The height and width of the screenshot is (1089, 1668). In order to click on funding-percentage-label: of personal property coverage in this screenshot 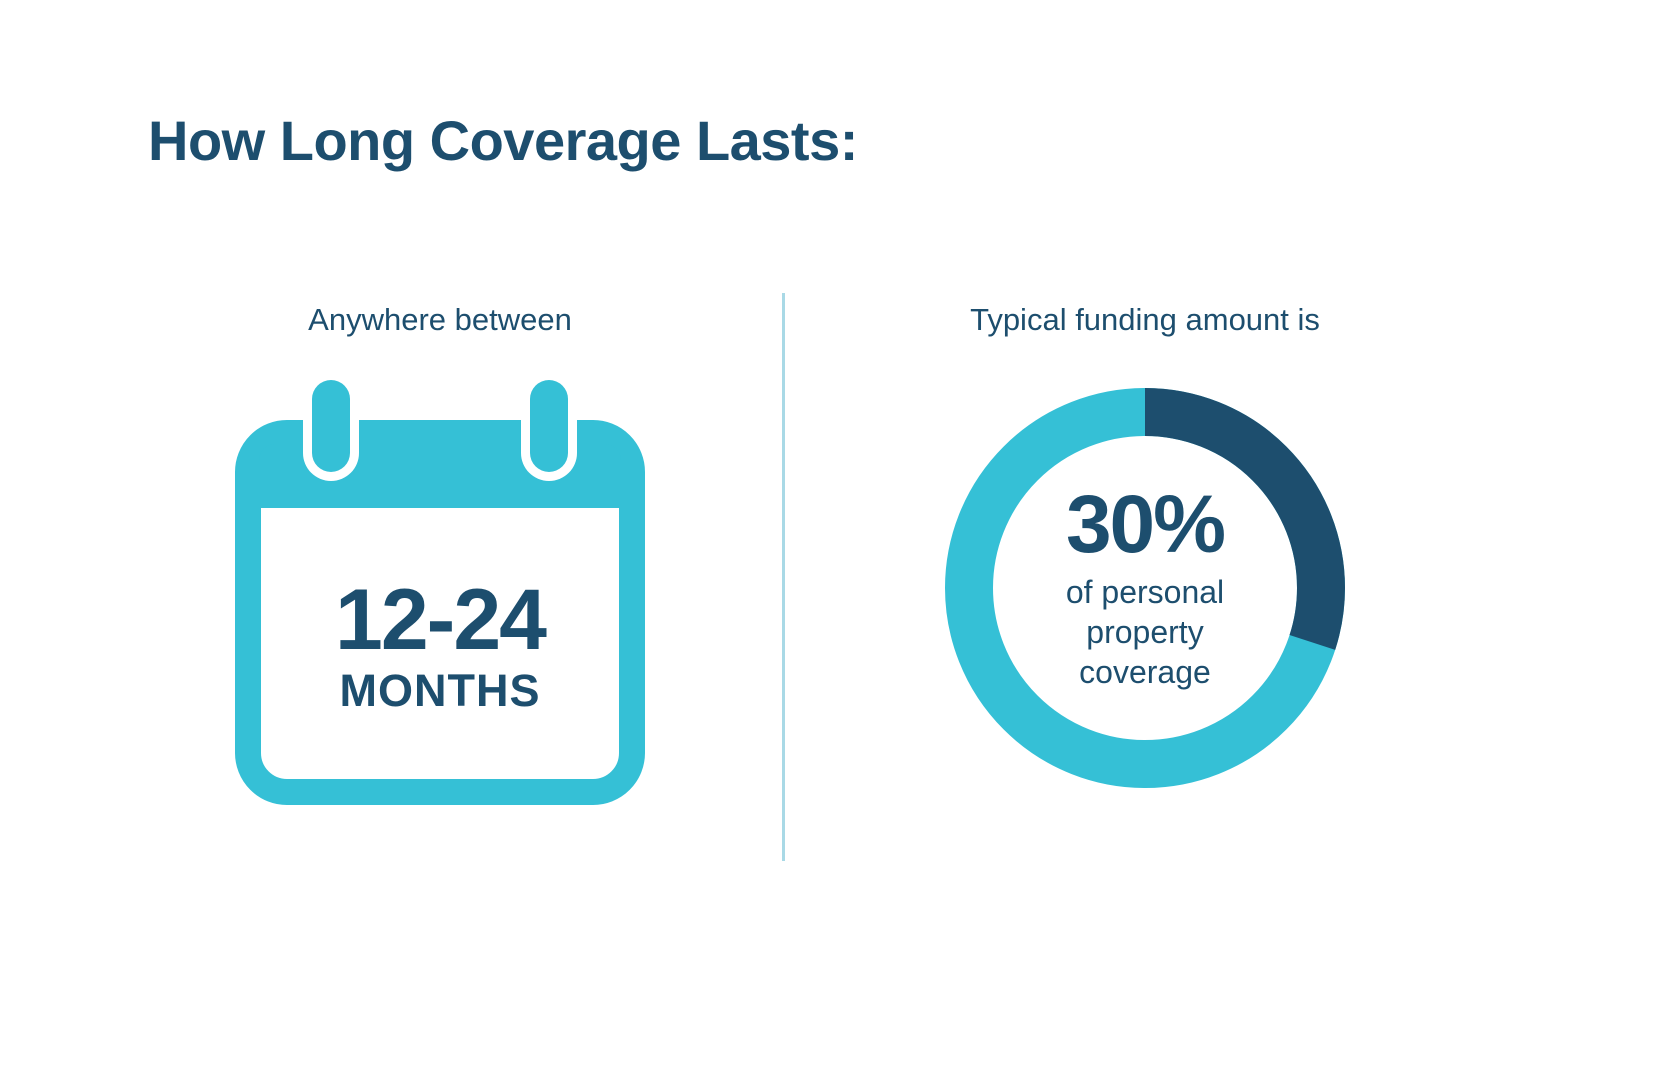, I will do `click(1145, 632)`.